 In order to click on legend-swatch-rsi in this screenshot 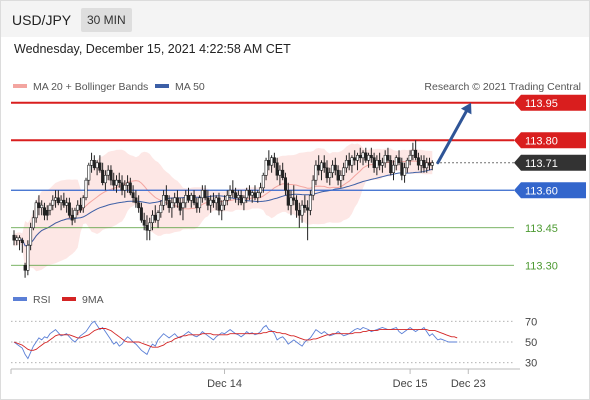, I will do `click(20, 299)`.